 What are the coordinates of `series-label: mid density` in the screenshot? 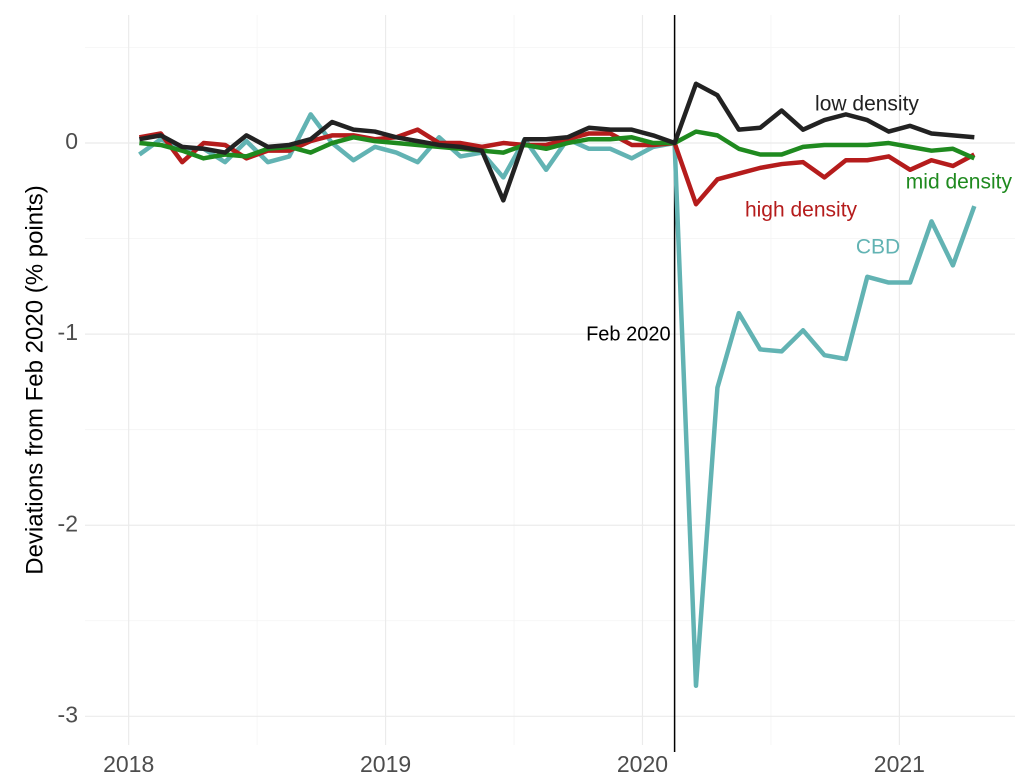 It's located at (959, 182).